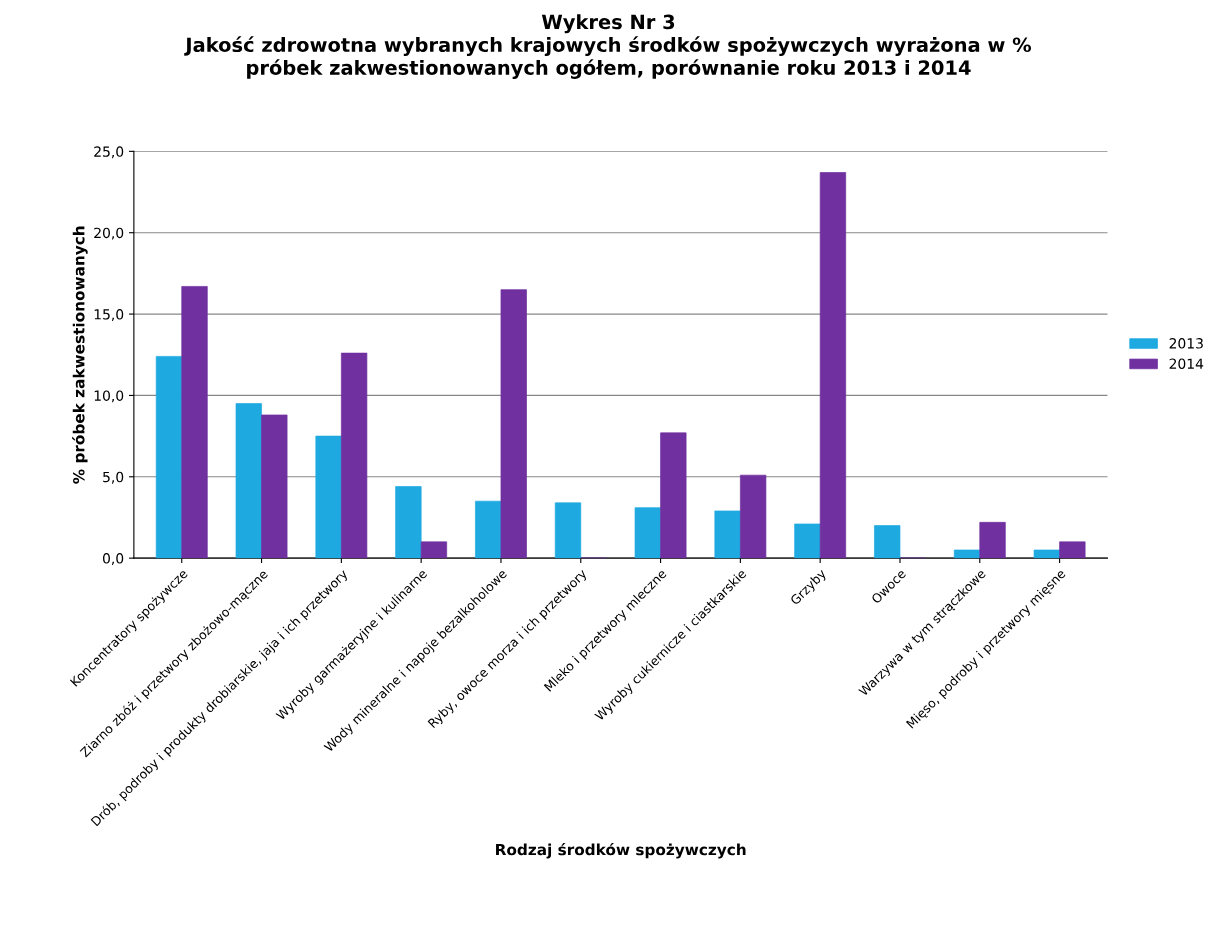 This screenshot has width=1217, height=946. What do you see at coordinates (1186, 343) in the screenshot?
I see `legend-label: 2013` at bounding box center [1186, 343].